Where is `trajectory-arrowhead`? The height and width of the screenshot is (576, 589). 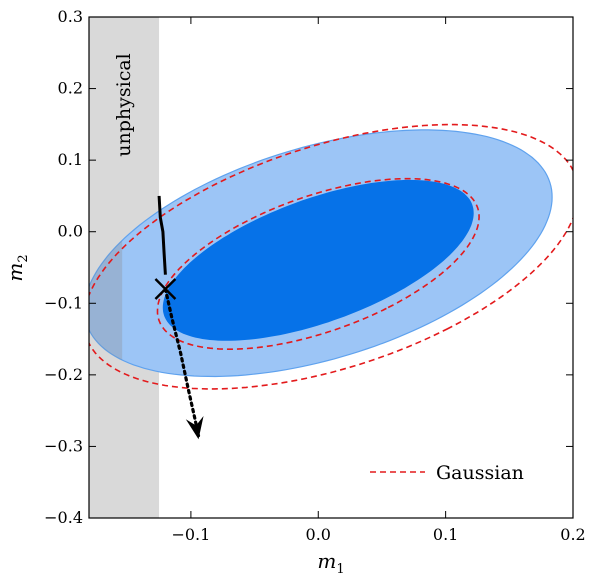 trajectory-arrowhead is located at coordinates (194, 428).